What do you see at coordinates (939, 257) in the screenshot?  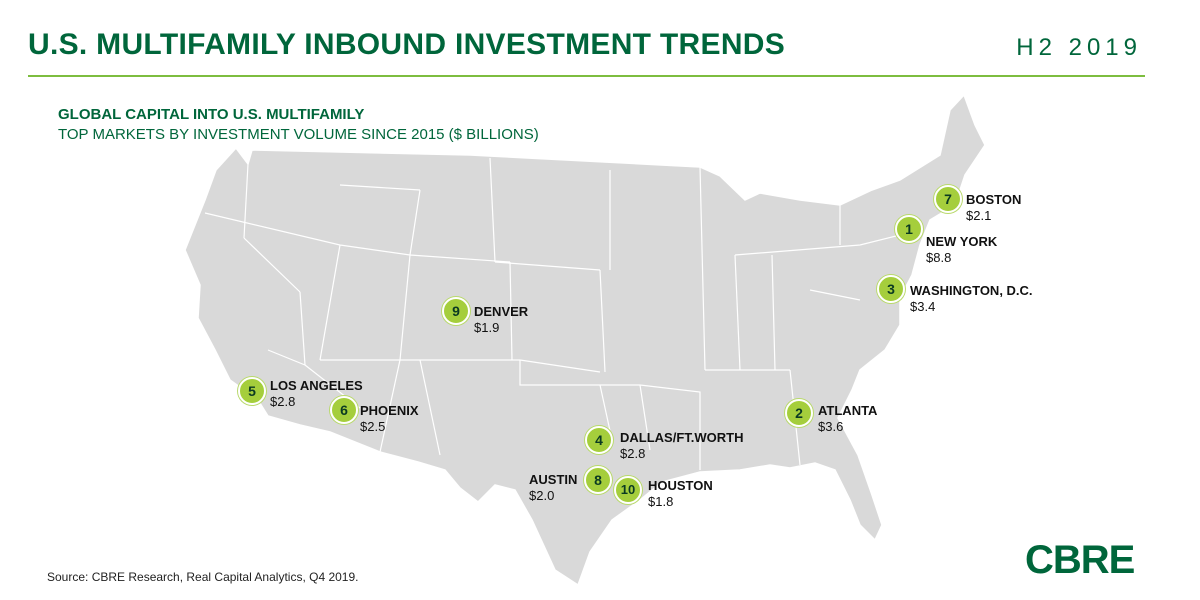 I see `value-new-york: $8.8` at bounding box center [939, 257].